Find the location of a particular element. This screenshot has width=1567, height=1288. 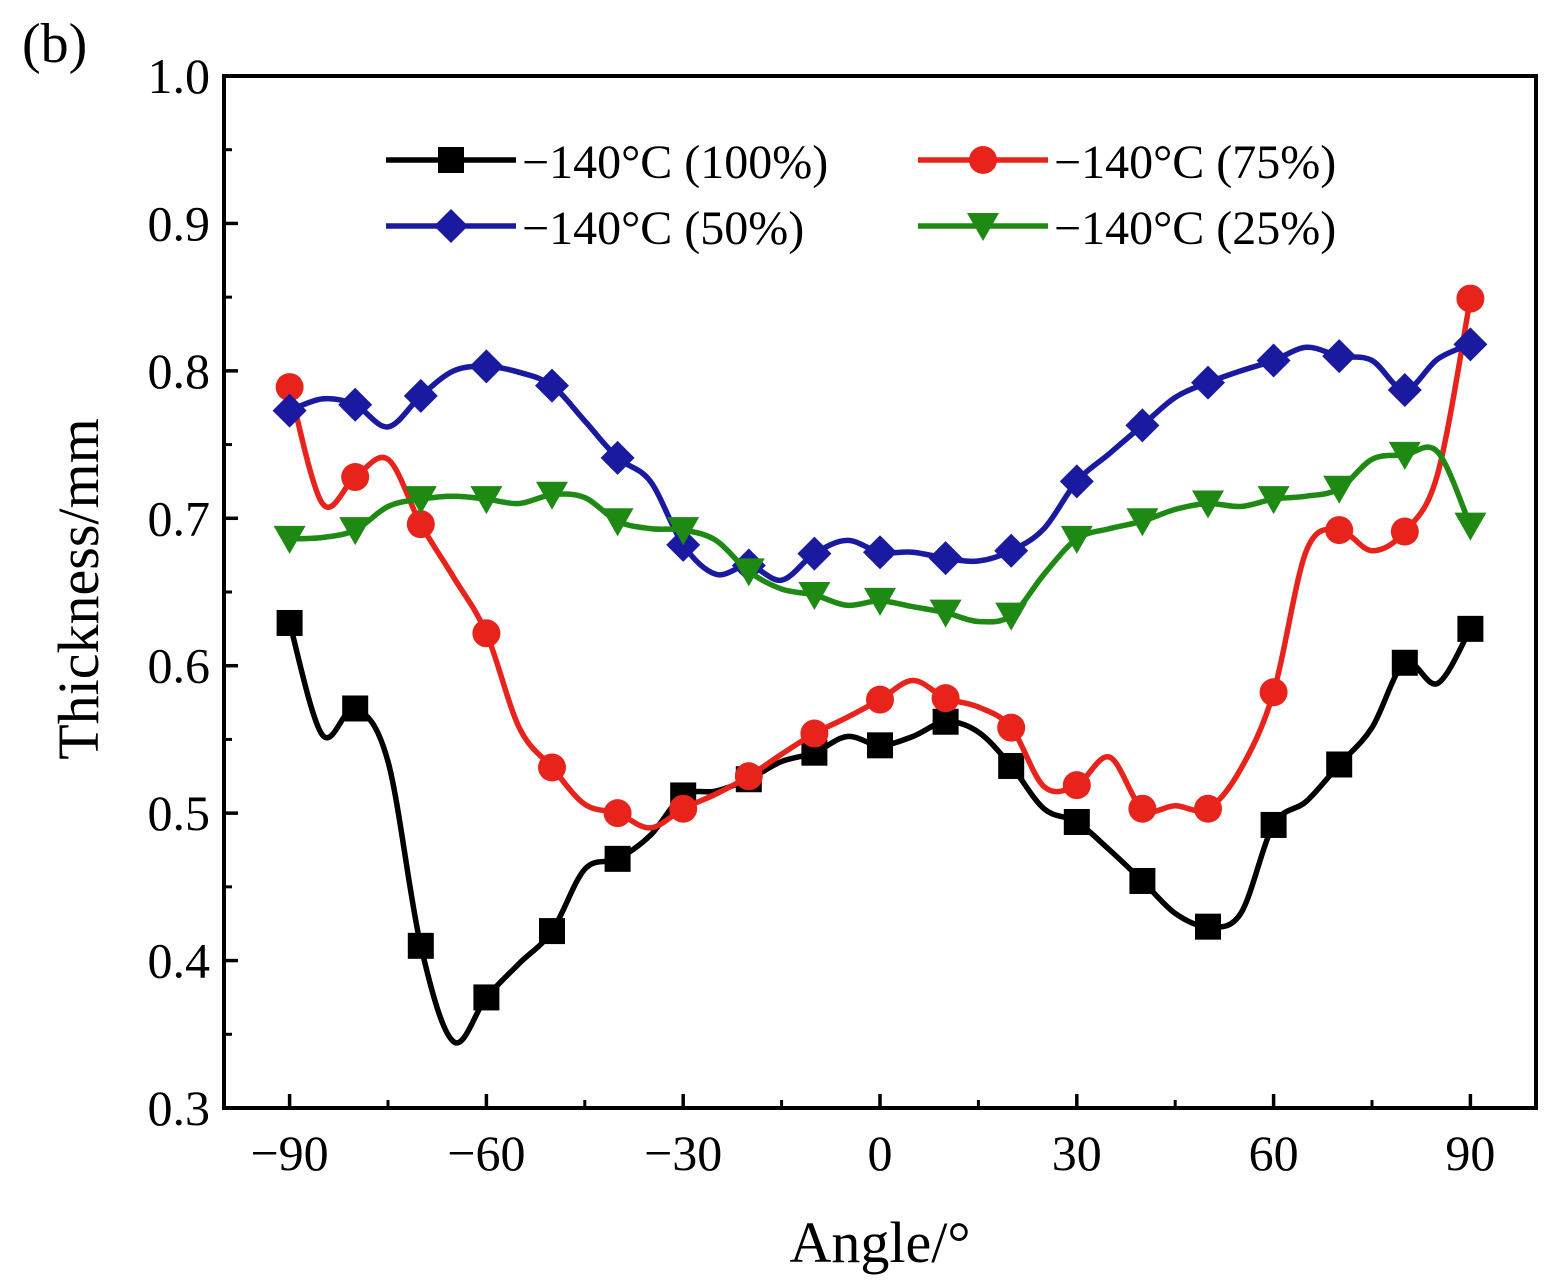

x-axis-title: Angle/° is located at coordinates (879, 1242).